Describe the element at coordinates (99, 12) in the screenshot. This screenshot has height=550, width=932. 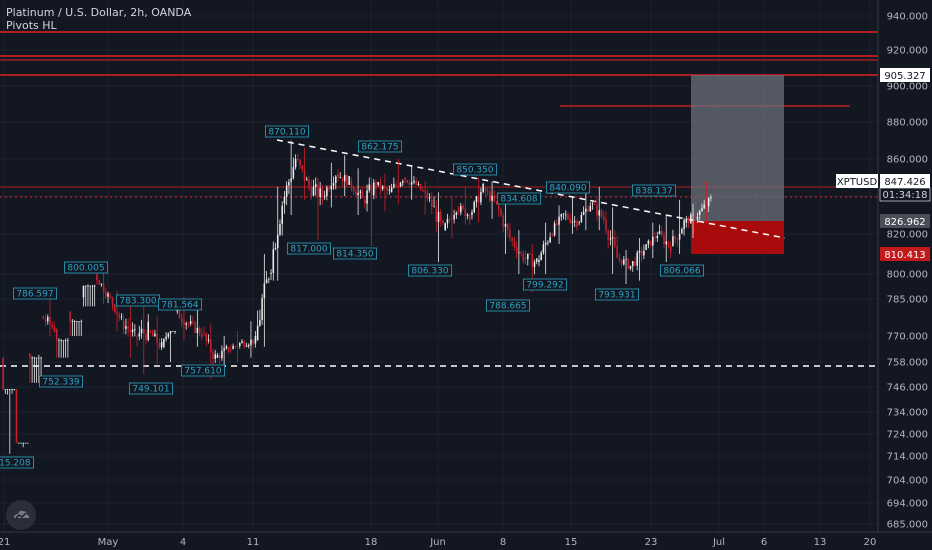
I see `chart-title: Platinum / U.S. Dollar, 2h, OANDA` at that location.